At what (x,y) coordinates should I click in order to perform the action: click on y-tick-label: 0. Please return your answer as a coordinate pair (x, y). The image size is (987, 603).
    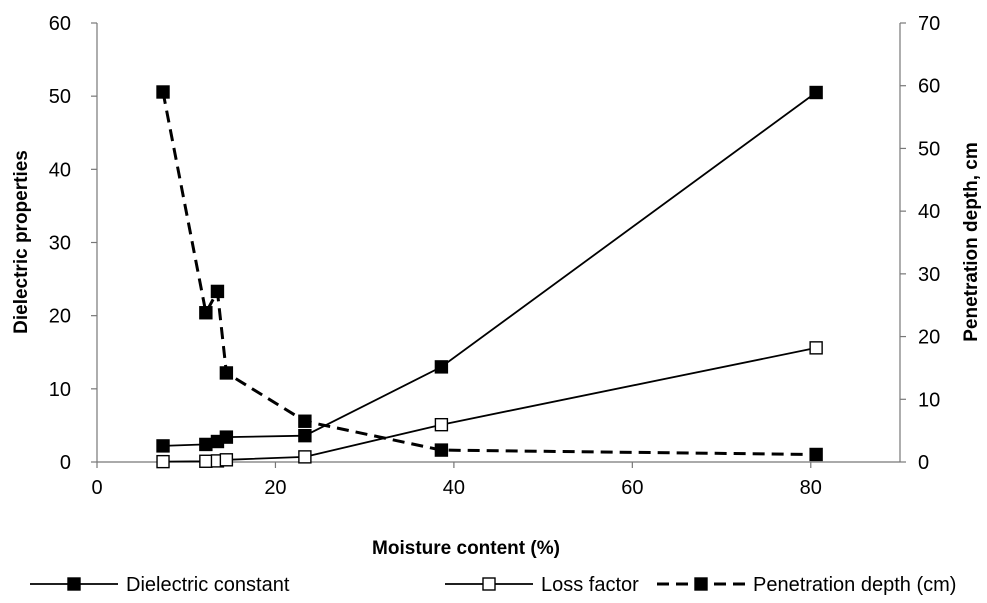
    Looking at the image, I should click on (65, 463).